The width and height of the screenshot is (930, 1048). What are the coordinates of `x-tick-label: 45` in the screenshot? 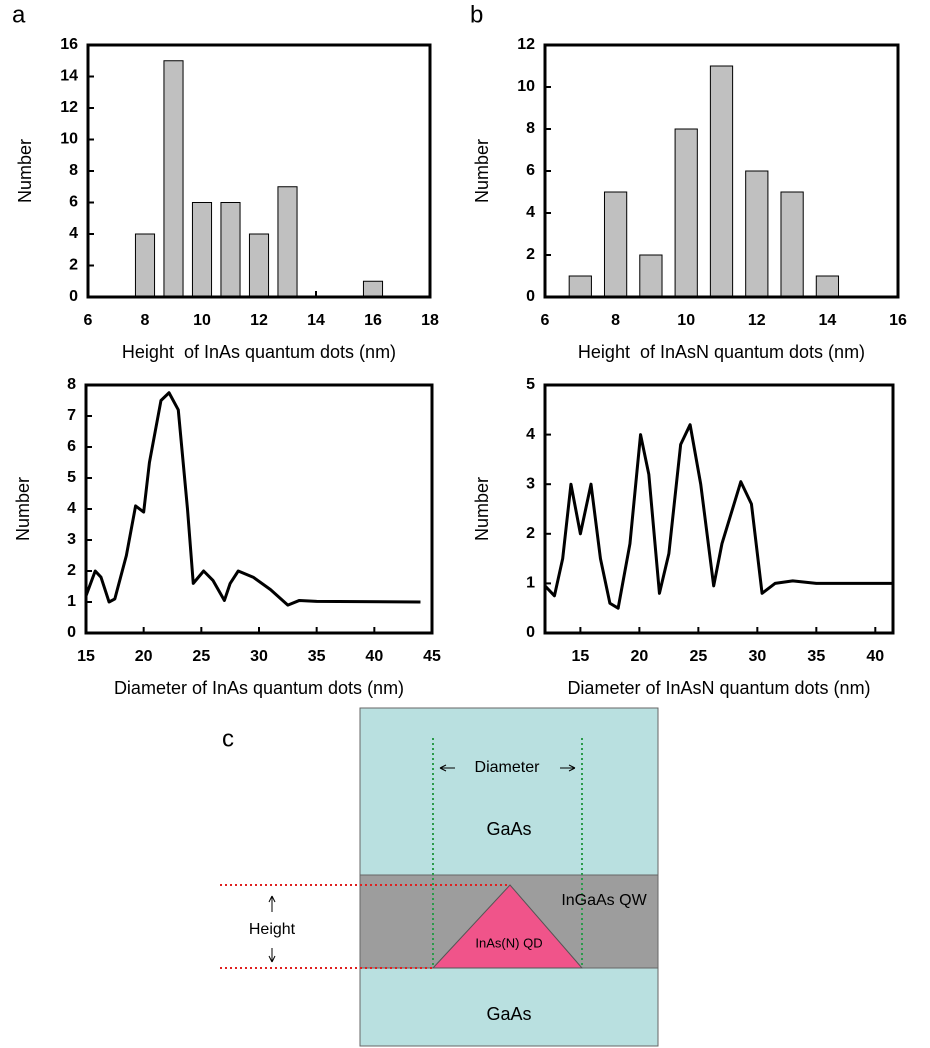 It's located at (432, 656).